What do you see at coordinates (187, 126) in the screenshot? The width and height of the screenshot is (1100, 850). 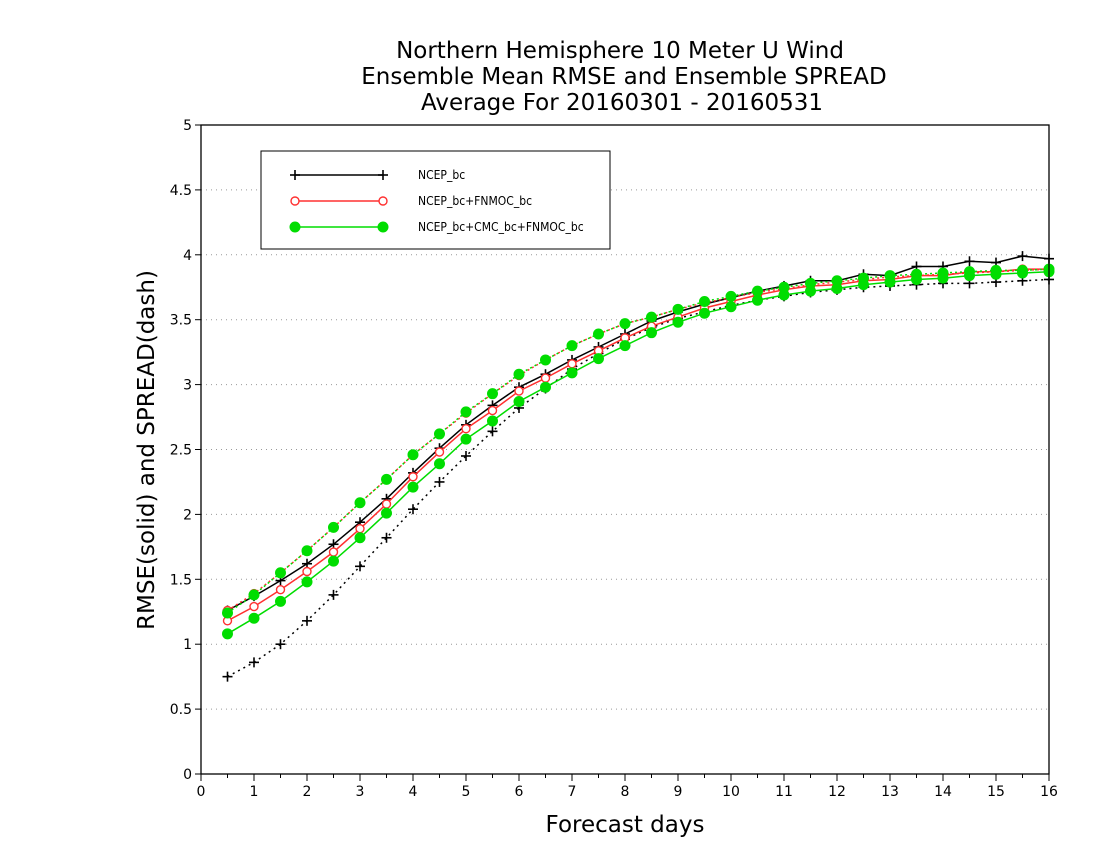 I see `y-tick-label: 5` at bounding box center [187, 126].